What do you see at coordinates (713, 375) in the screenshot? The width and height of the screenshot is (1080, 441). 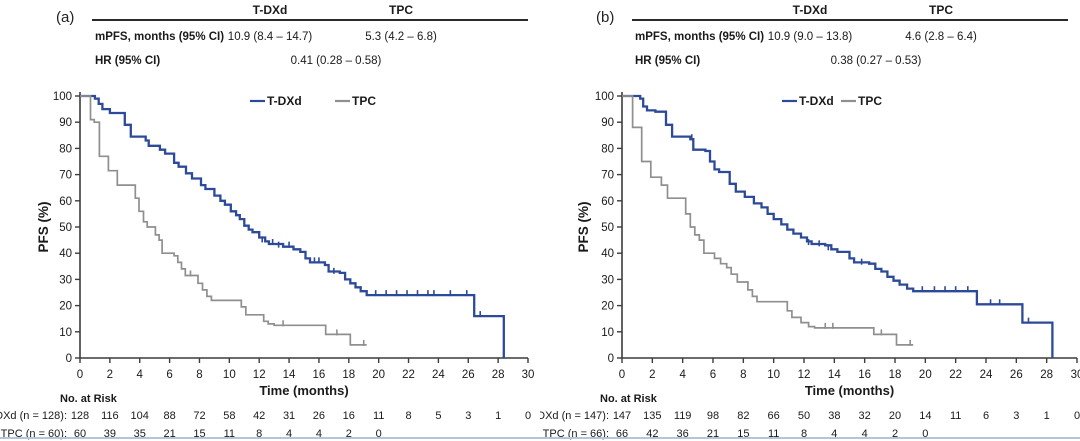 I see `x-tick-label: 6` at bounding box center [713, 375].